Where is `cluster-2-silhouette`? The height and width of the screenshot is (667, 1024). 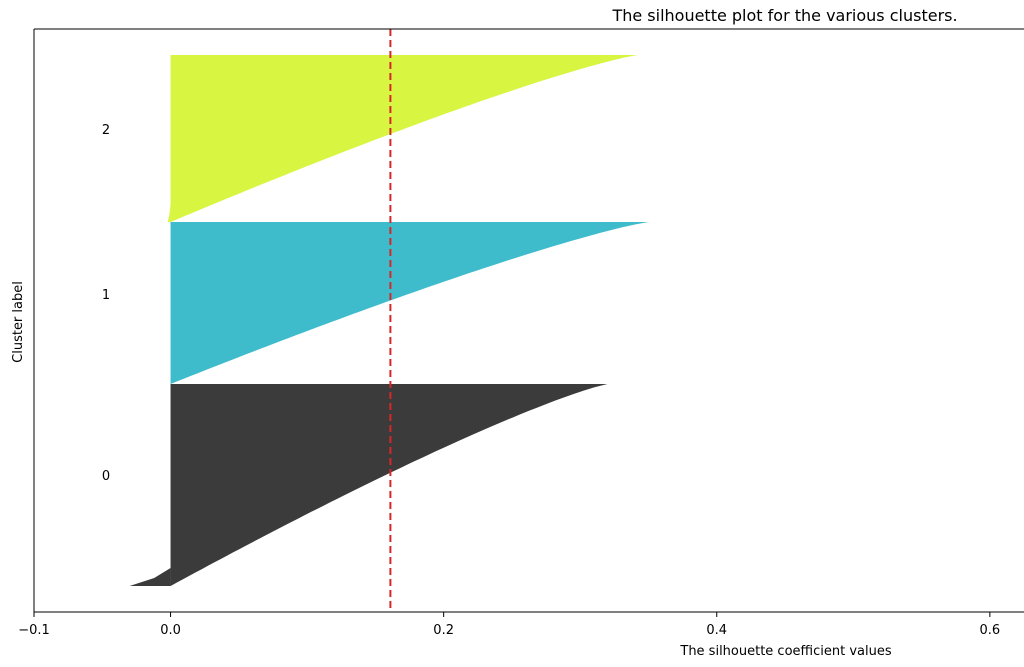 cluster-2-silhouette is located at coordinates (404, 138).